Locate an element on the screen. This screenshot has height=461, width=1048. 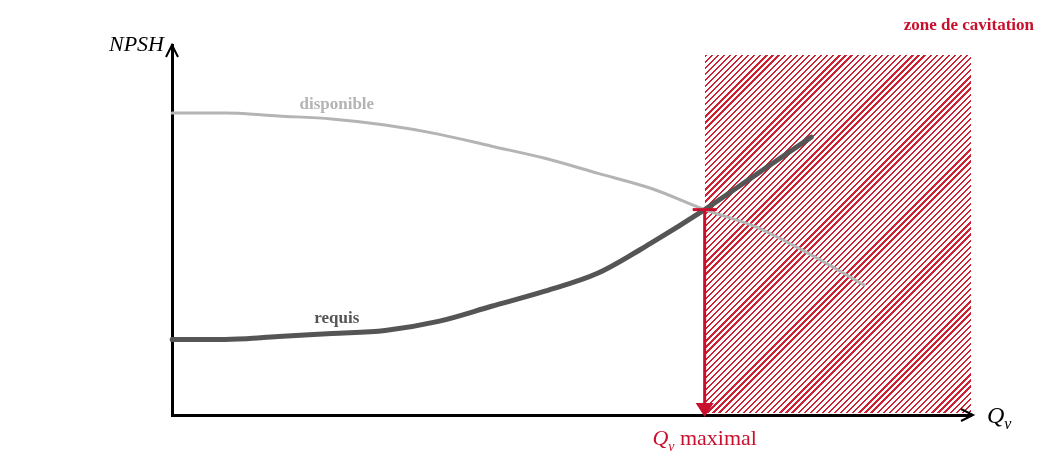
series-label: disponible is located at coordinates (337, 103).